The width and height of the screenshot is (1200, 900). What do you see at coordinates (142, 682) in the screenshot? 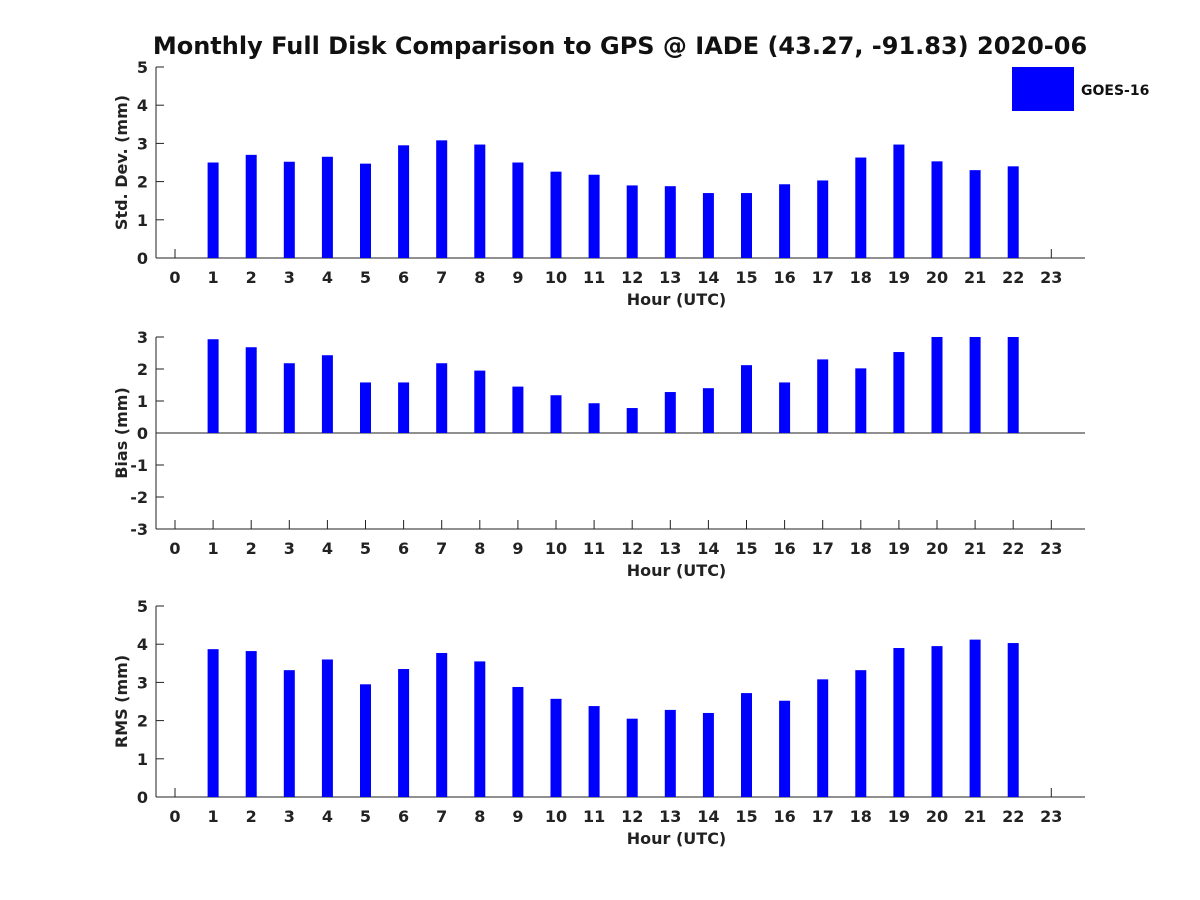
I see `rms-y-tick-label: 3` at bounding box center [142, 682].